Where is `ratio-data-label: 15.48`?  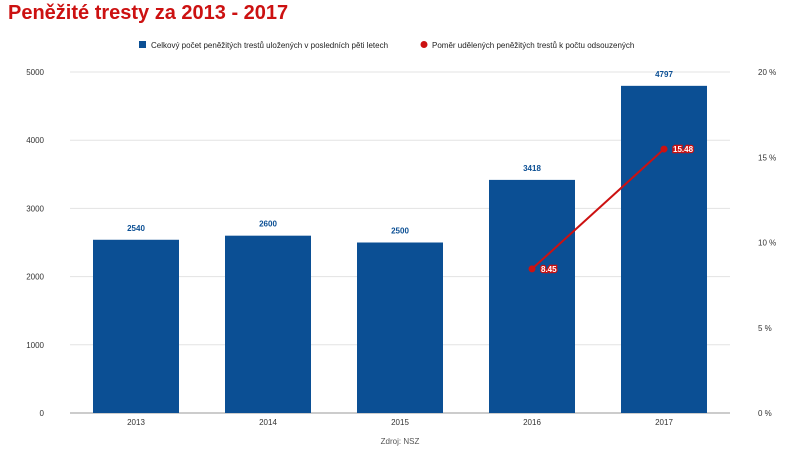 ratio-data-label: 15.48 is located at coordinates (683, 149).